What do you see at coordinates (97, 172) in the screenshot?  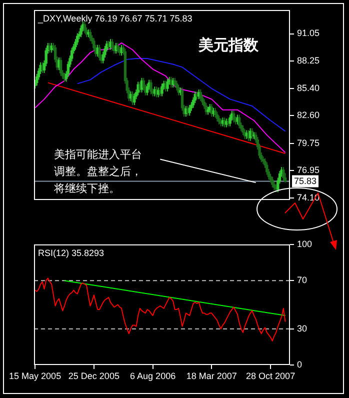 I see `annotation: 美指可能进入平台调整。盘整之后，将继续下挫。` at bounding box center [97, 172].